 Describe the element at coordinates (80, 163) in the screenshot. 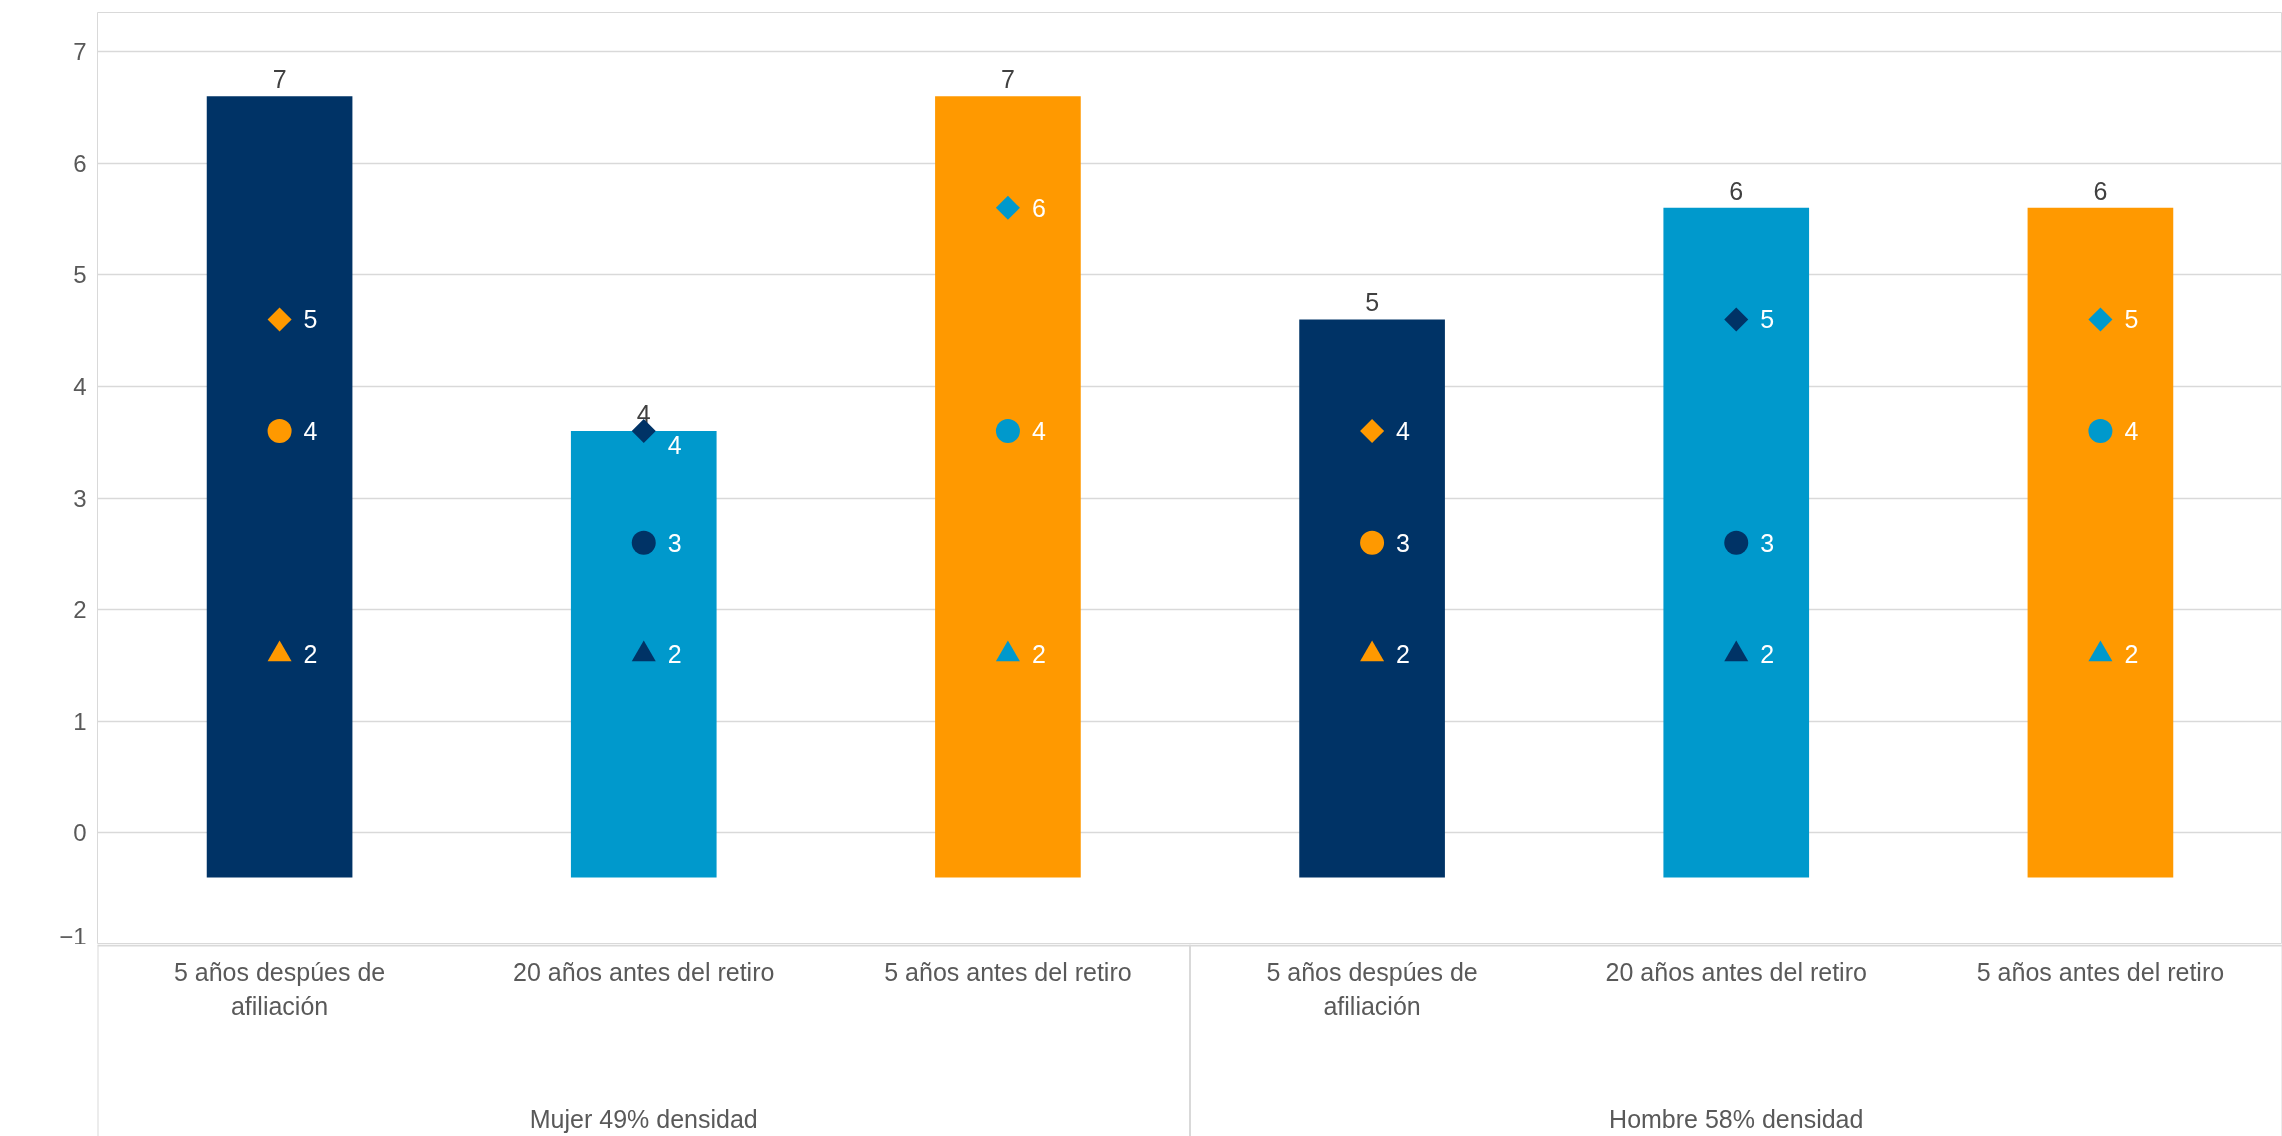

I see `y-tick-label: 6` at that location.